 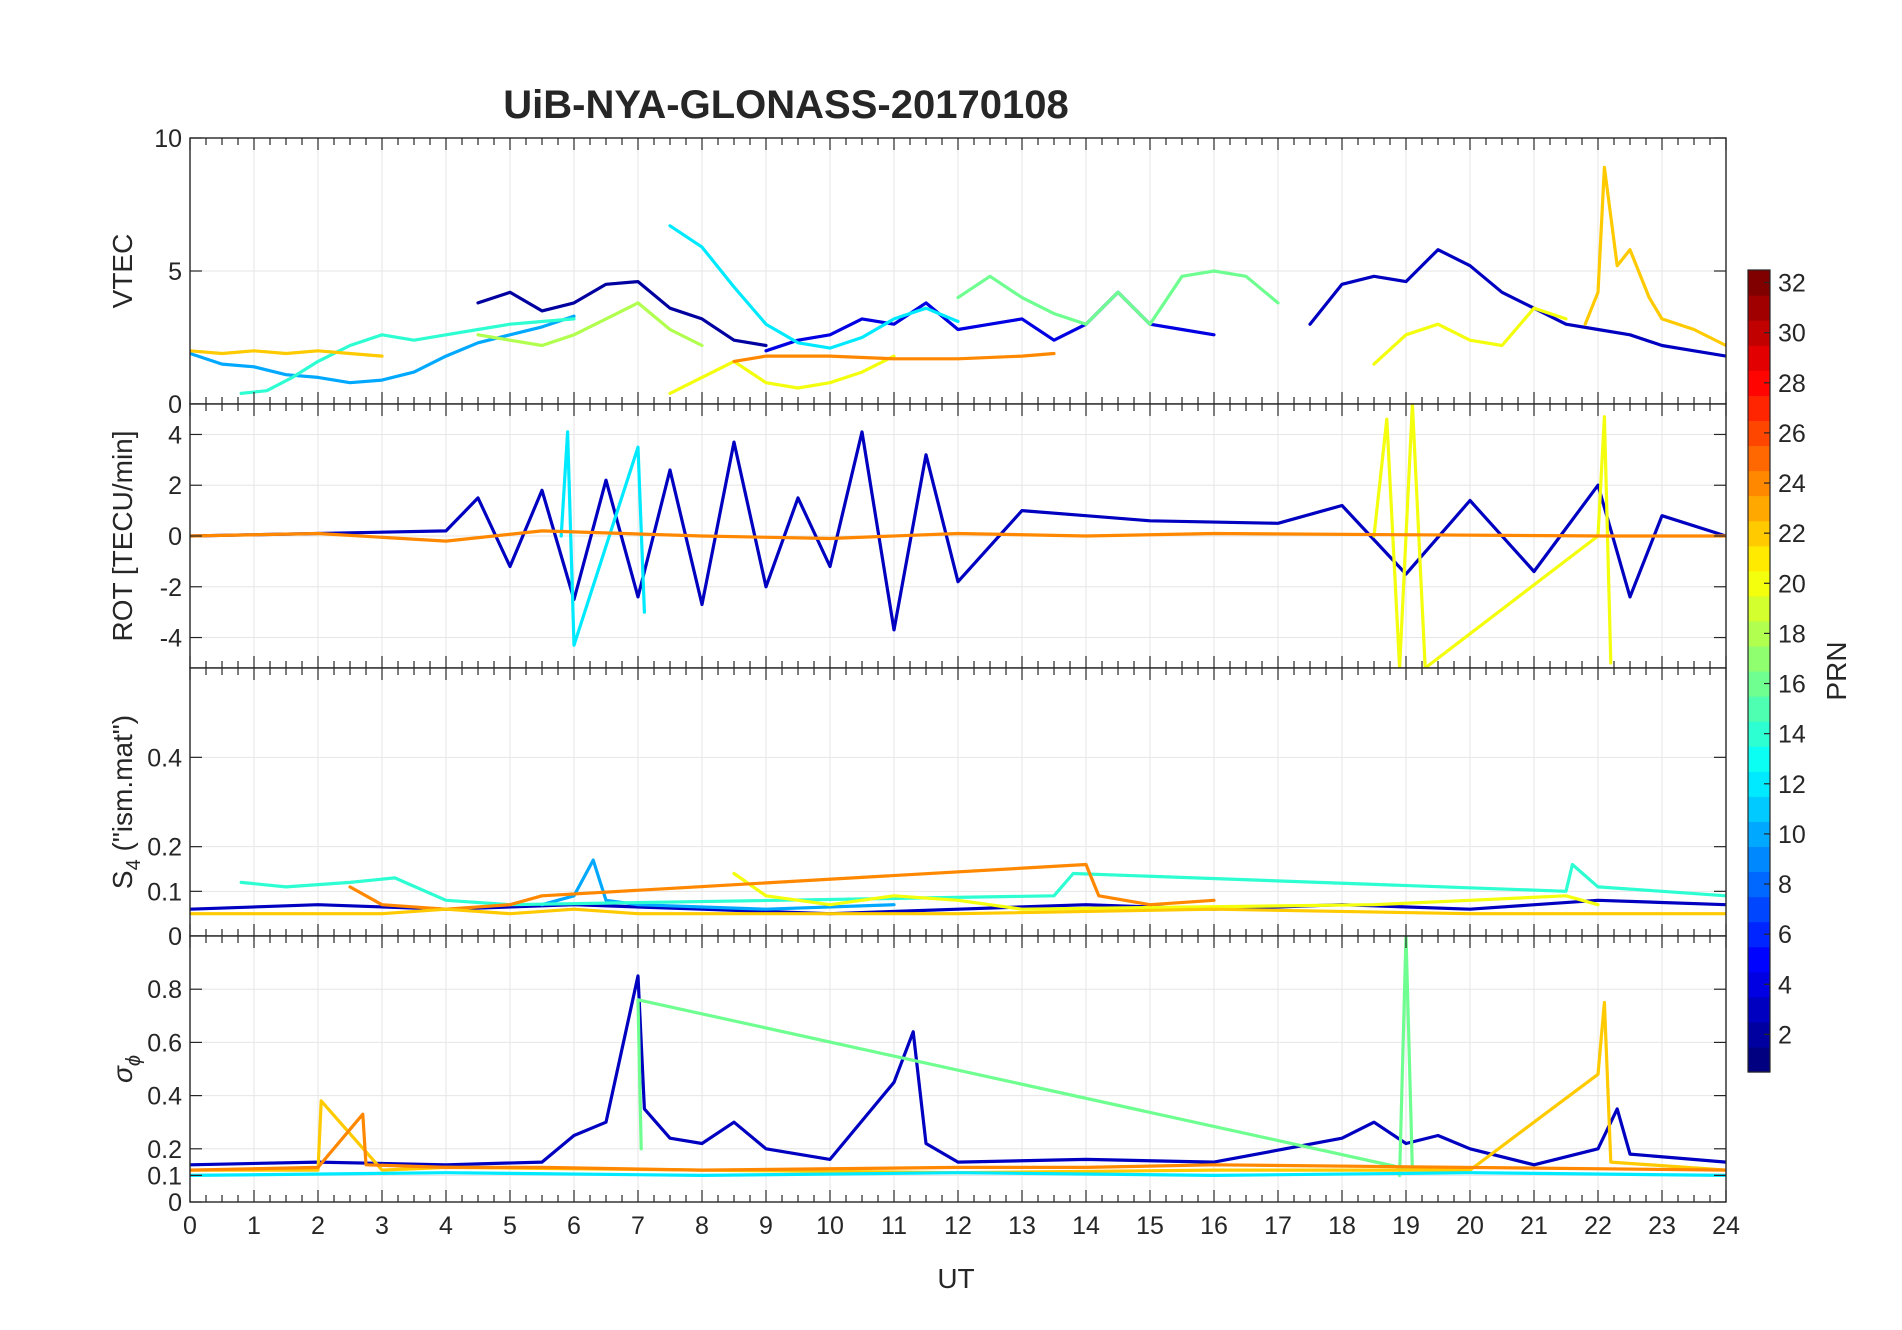 What do you see at coordinates (1086, 1226) in the screenshot?
I see `x-tick-label: 14` at bounding box center [1086, 1226].